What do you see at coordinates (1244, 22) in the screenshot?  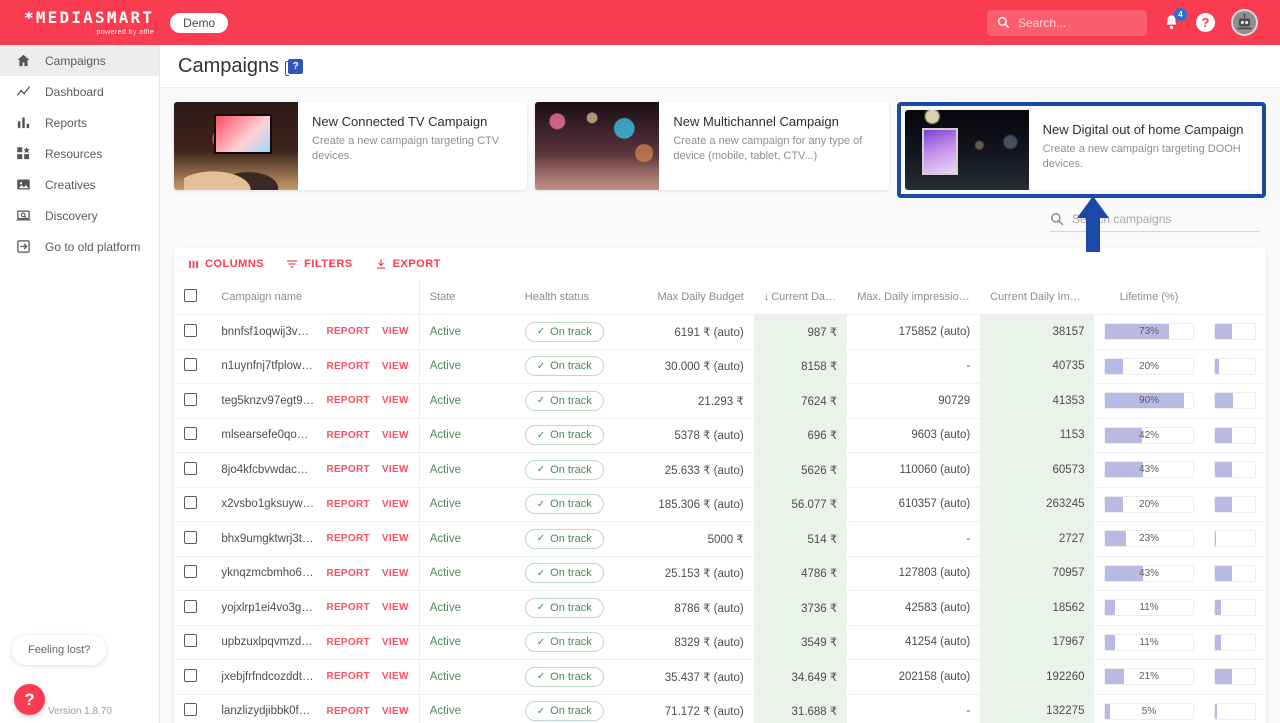 I see `avatar` at bounding box center [1244, 22].